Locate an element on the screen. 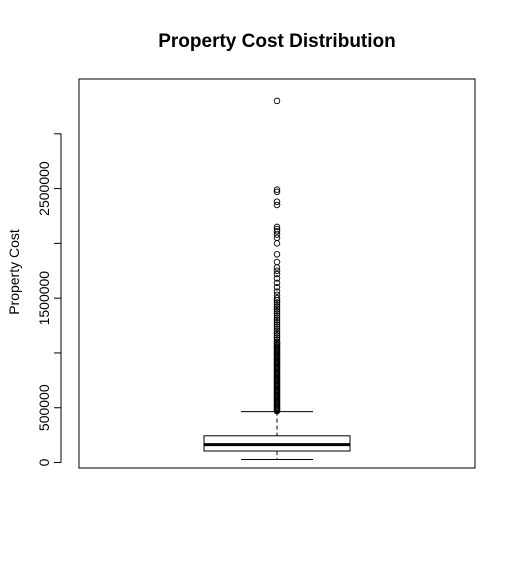  y-axis: 0 500000 1500000 2500000 is located at coordinates (49, 299).